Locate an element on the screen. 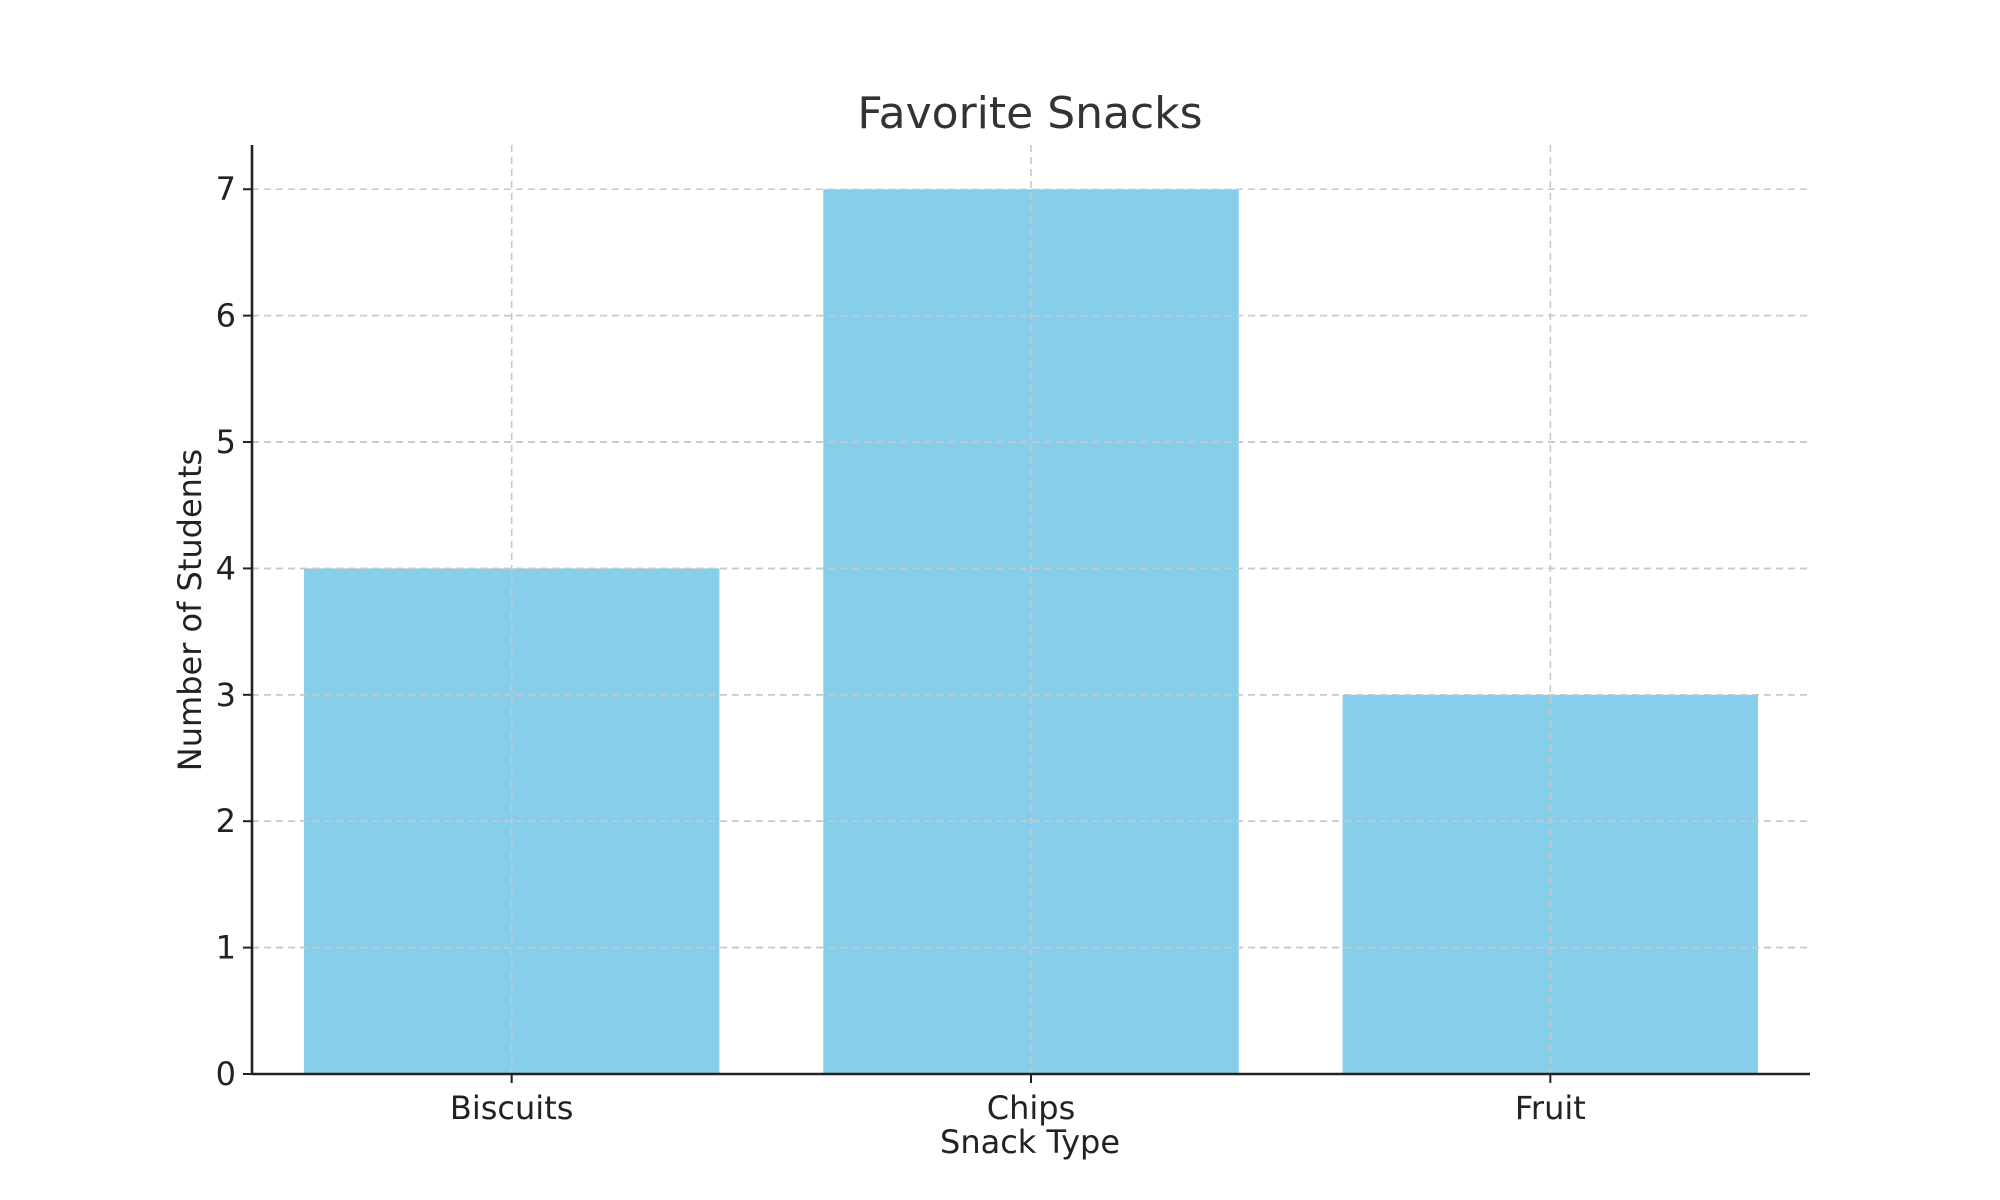 The height and width of the screenshot is (1200, 2000). x-tick-label: Chips is located at coordinates (1031, 1108).